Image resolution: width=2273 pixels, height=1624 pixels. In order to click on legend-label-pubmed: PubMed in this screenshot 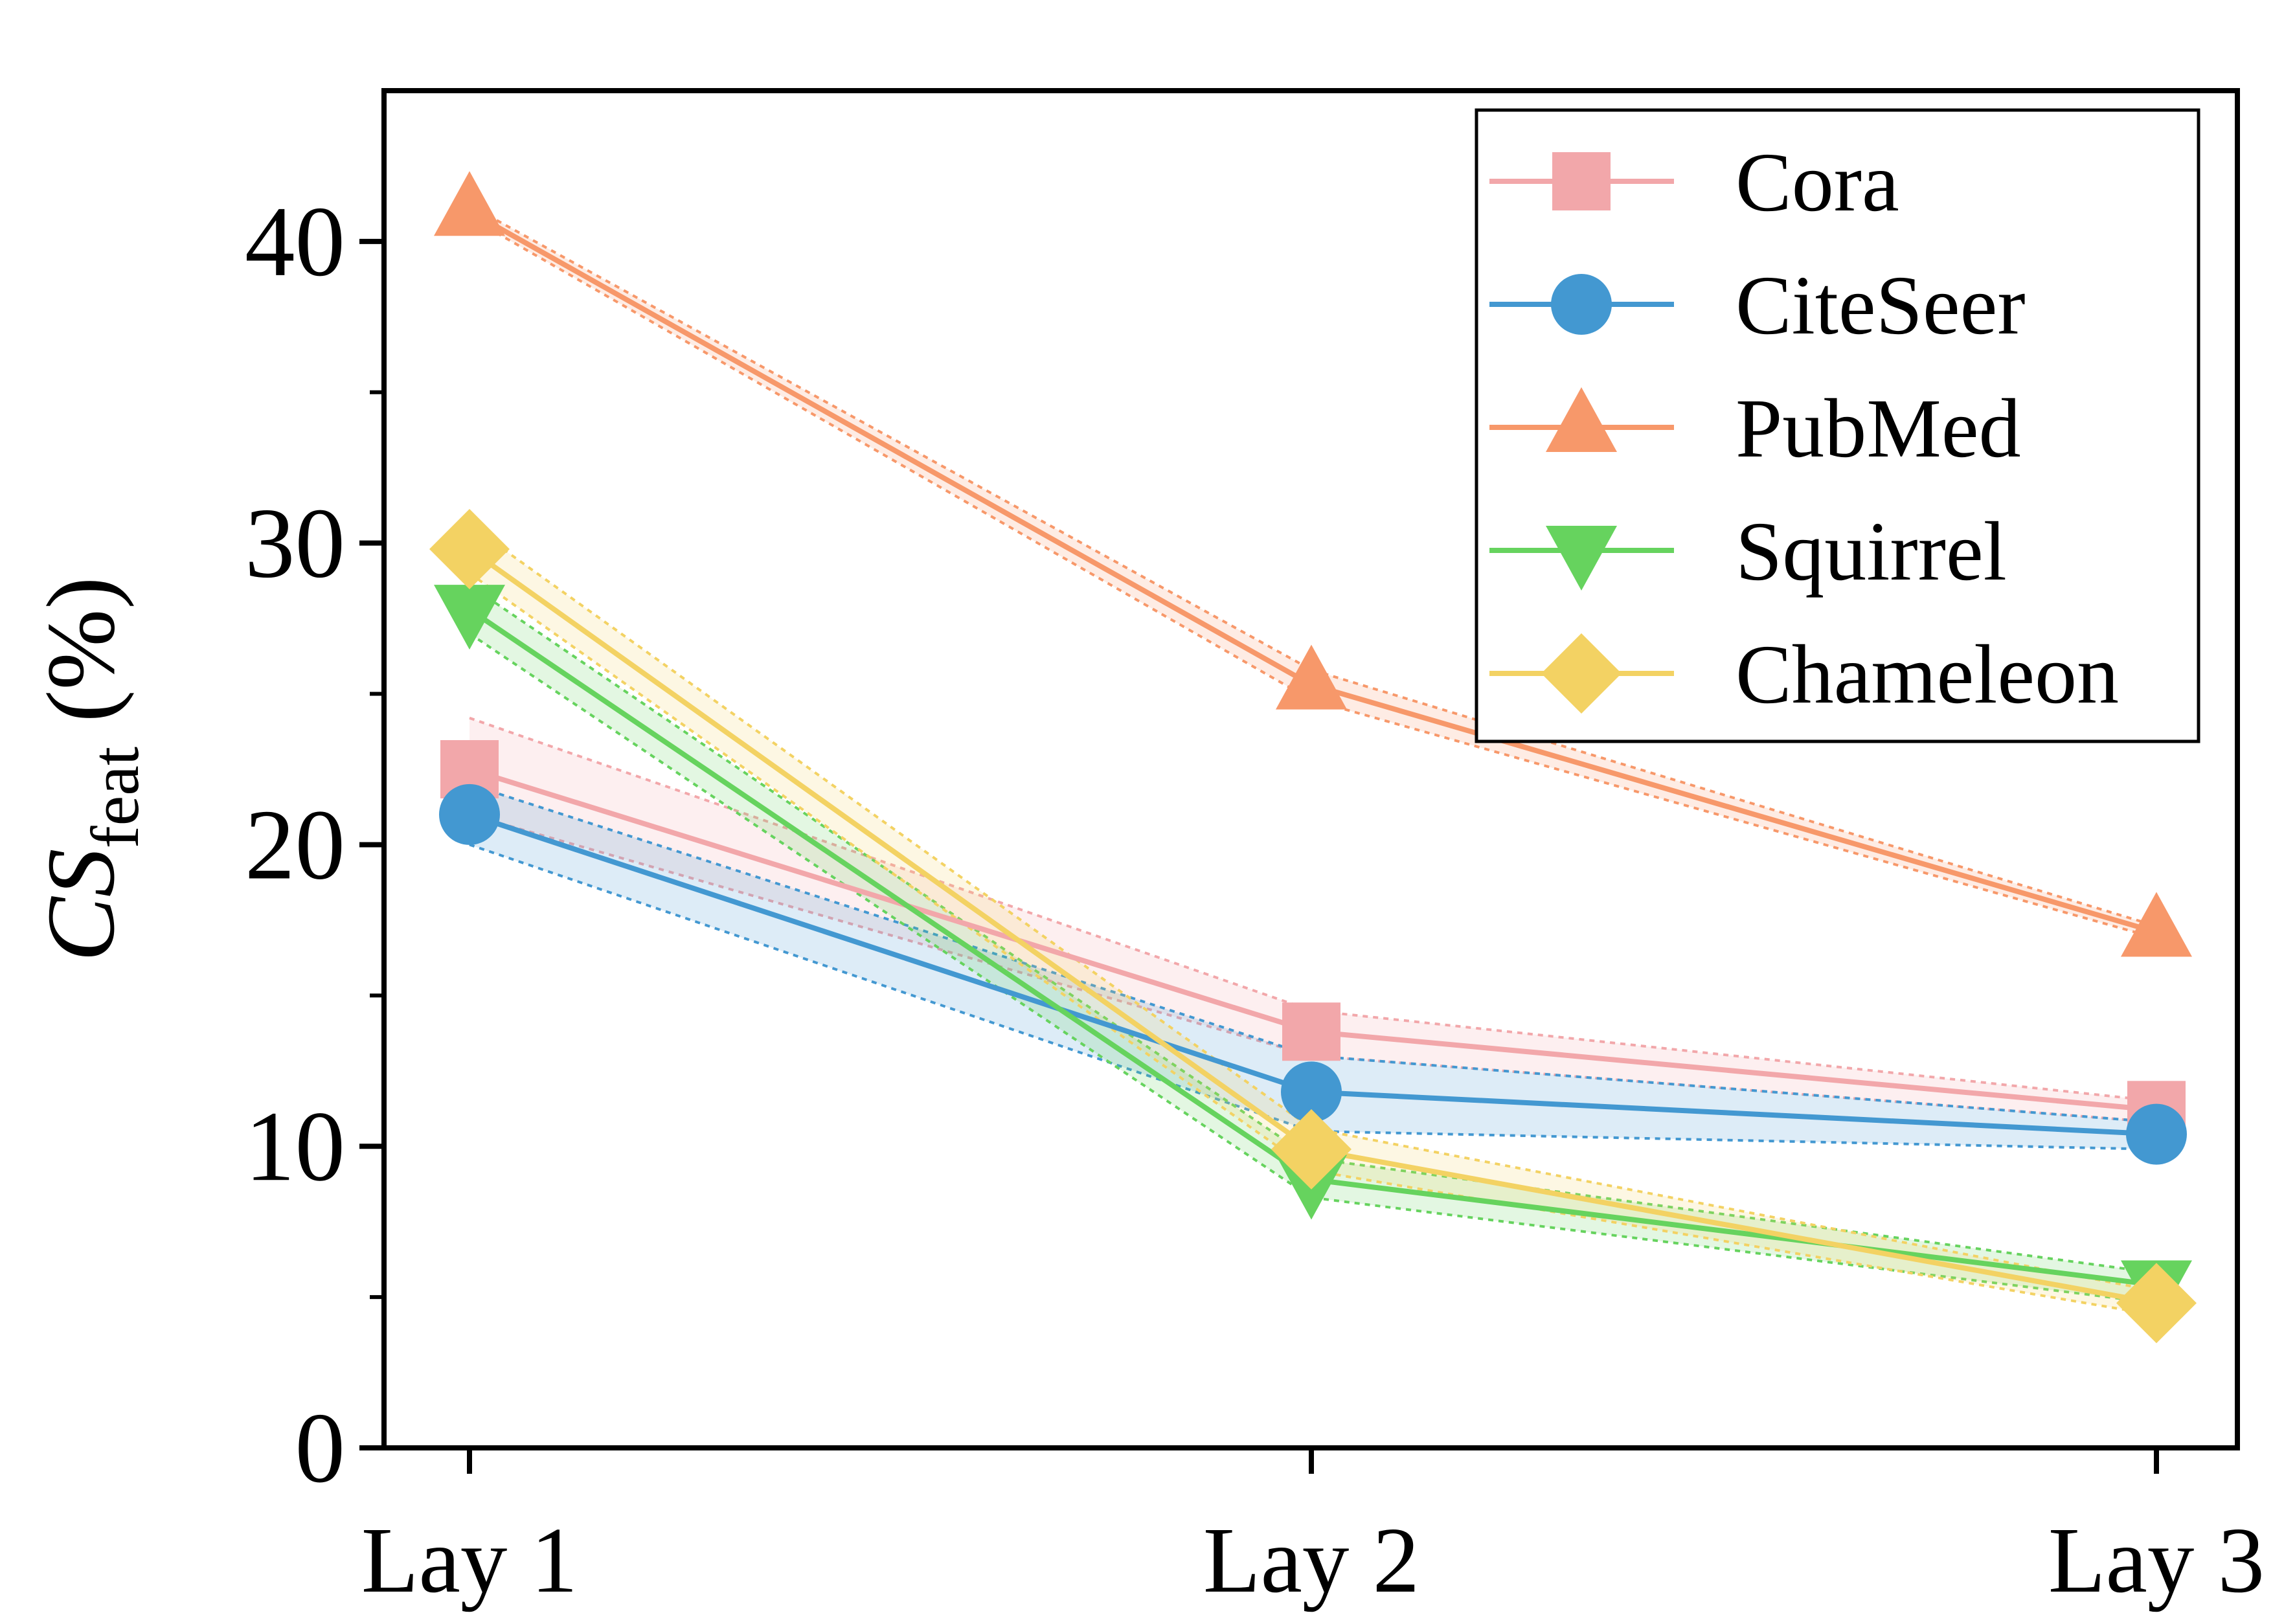, I will do `click(1878, 428)`.